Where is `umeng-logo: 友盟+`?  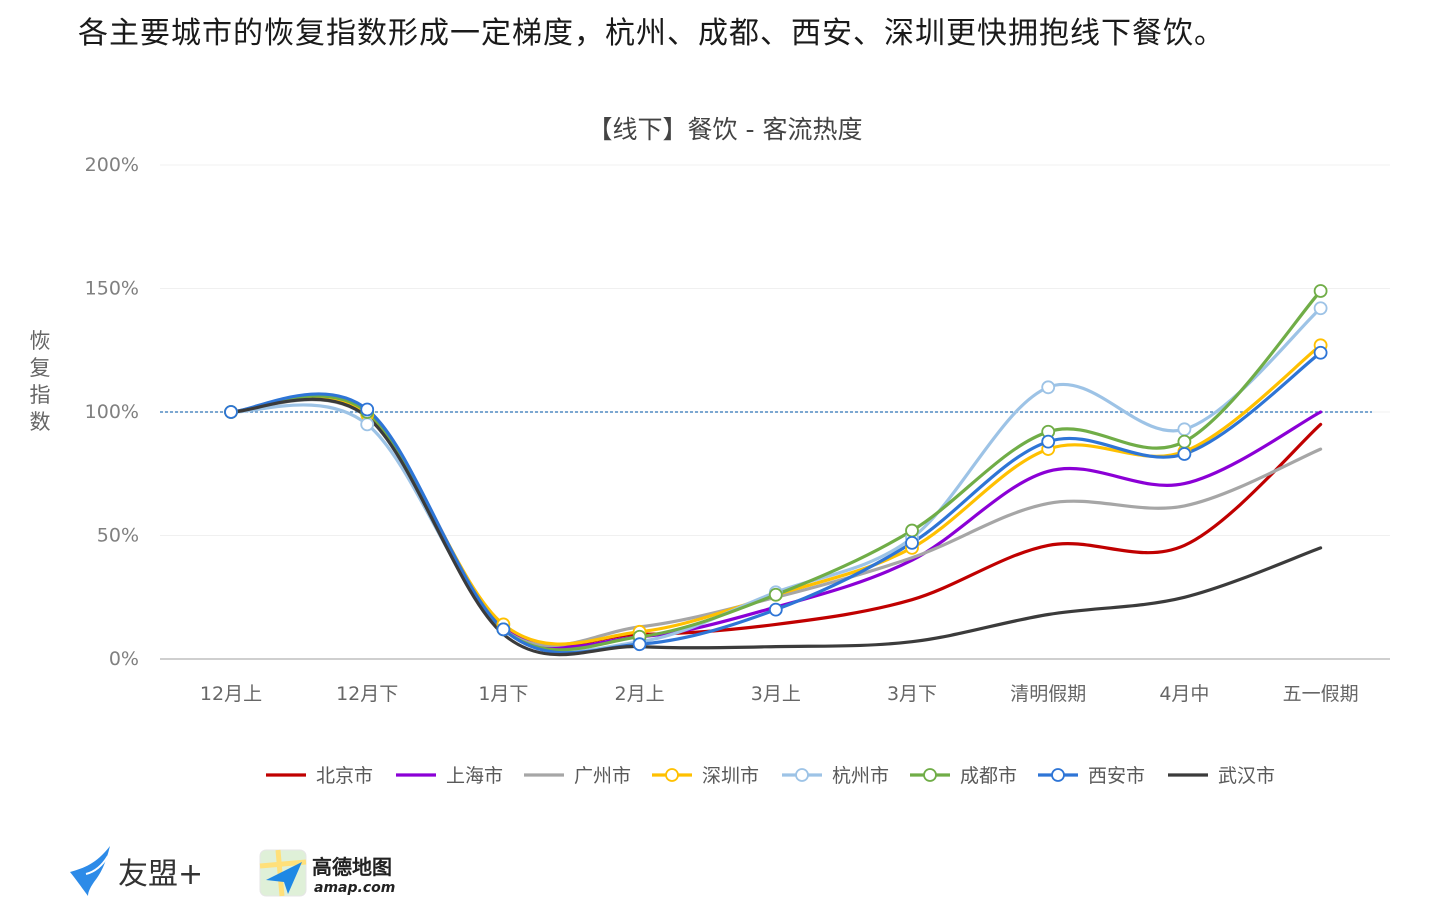 umeng-logo: 友盟+ is located at coordinates (136, 871).